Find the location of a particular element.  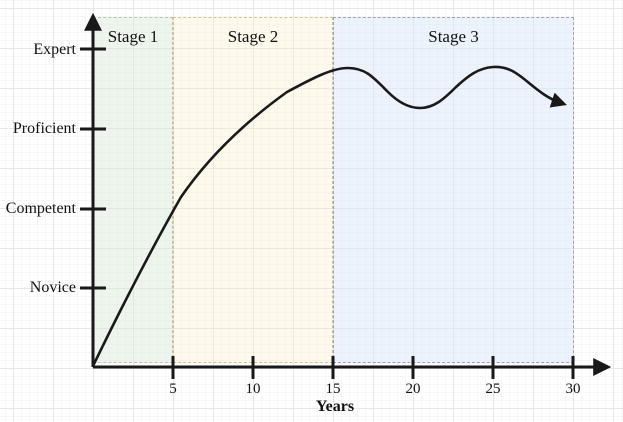

x-tick-label-30: 30 is located at coordinates (573, 389).